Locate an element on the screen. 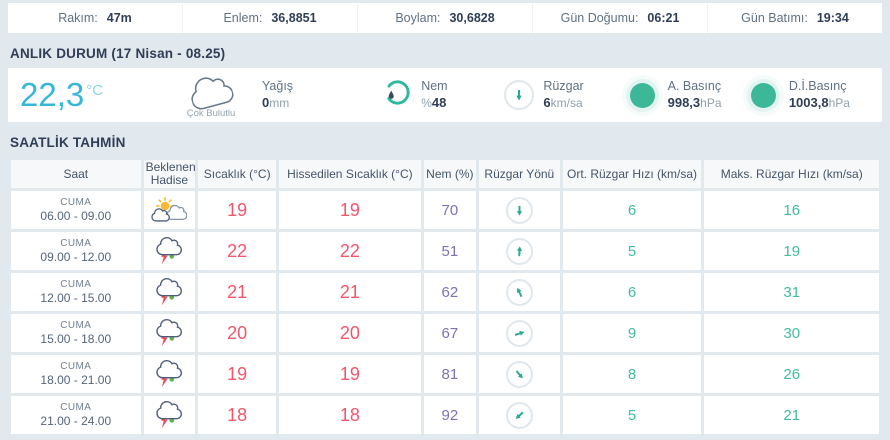  column-header-7: Maks. Rüzgar Hızı (km/sa) is located at coordinates (791, 174).